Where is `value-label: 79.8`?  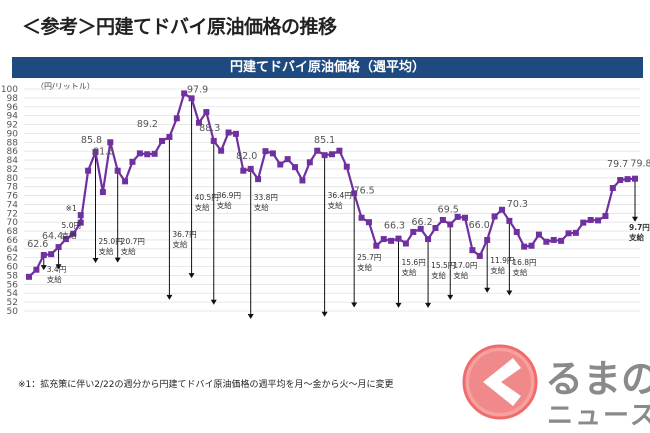
value-label: 79.8 is located at coordinates (640, 164).